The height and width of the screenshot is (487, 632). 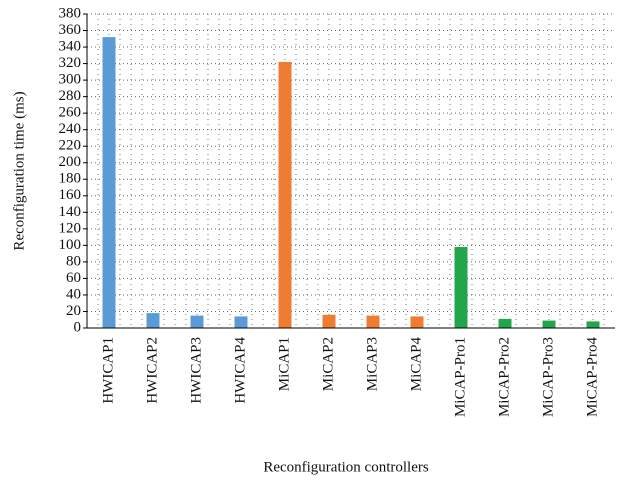 What do you see at coordinates (70, 96) in the screenshot?
I see `y-tick-label: 280` at bounding box center [70, 96].